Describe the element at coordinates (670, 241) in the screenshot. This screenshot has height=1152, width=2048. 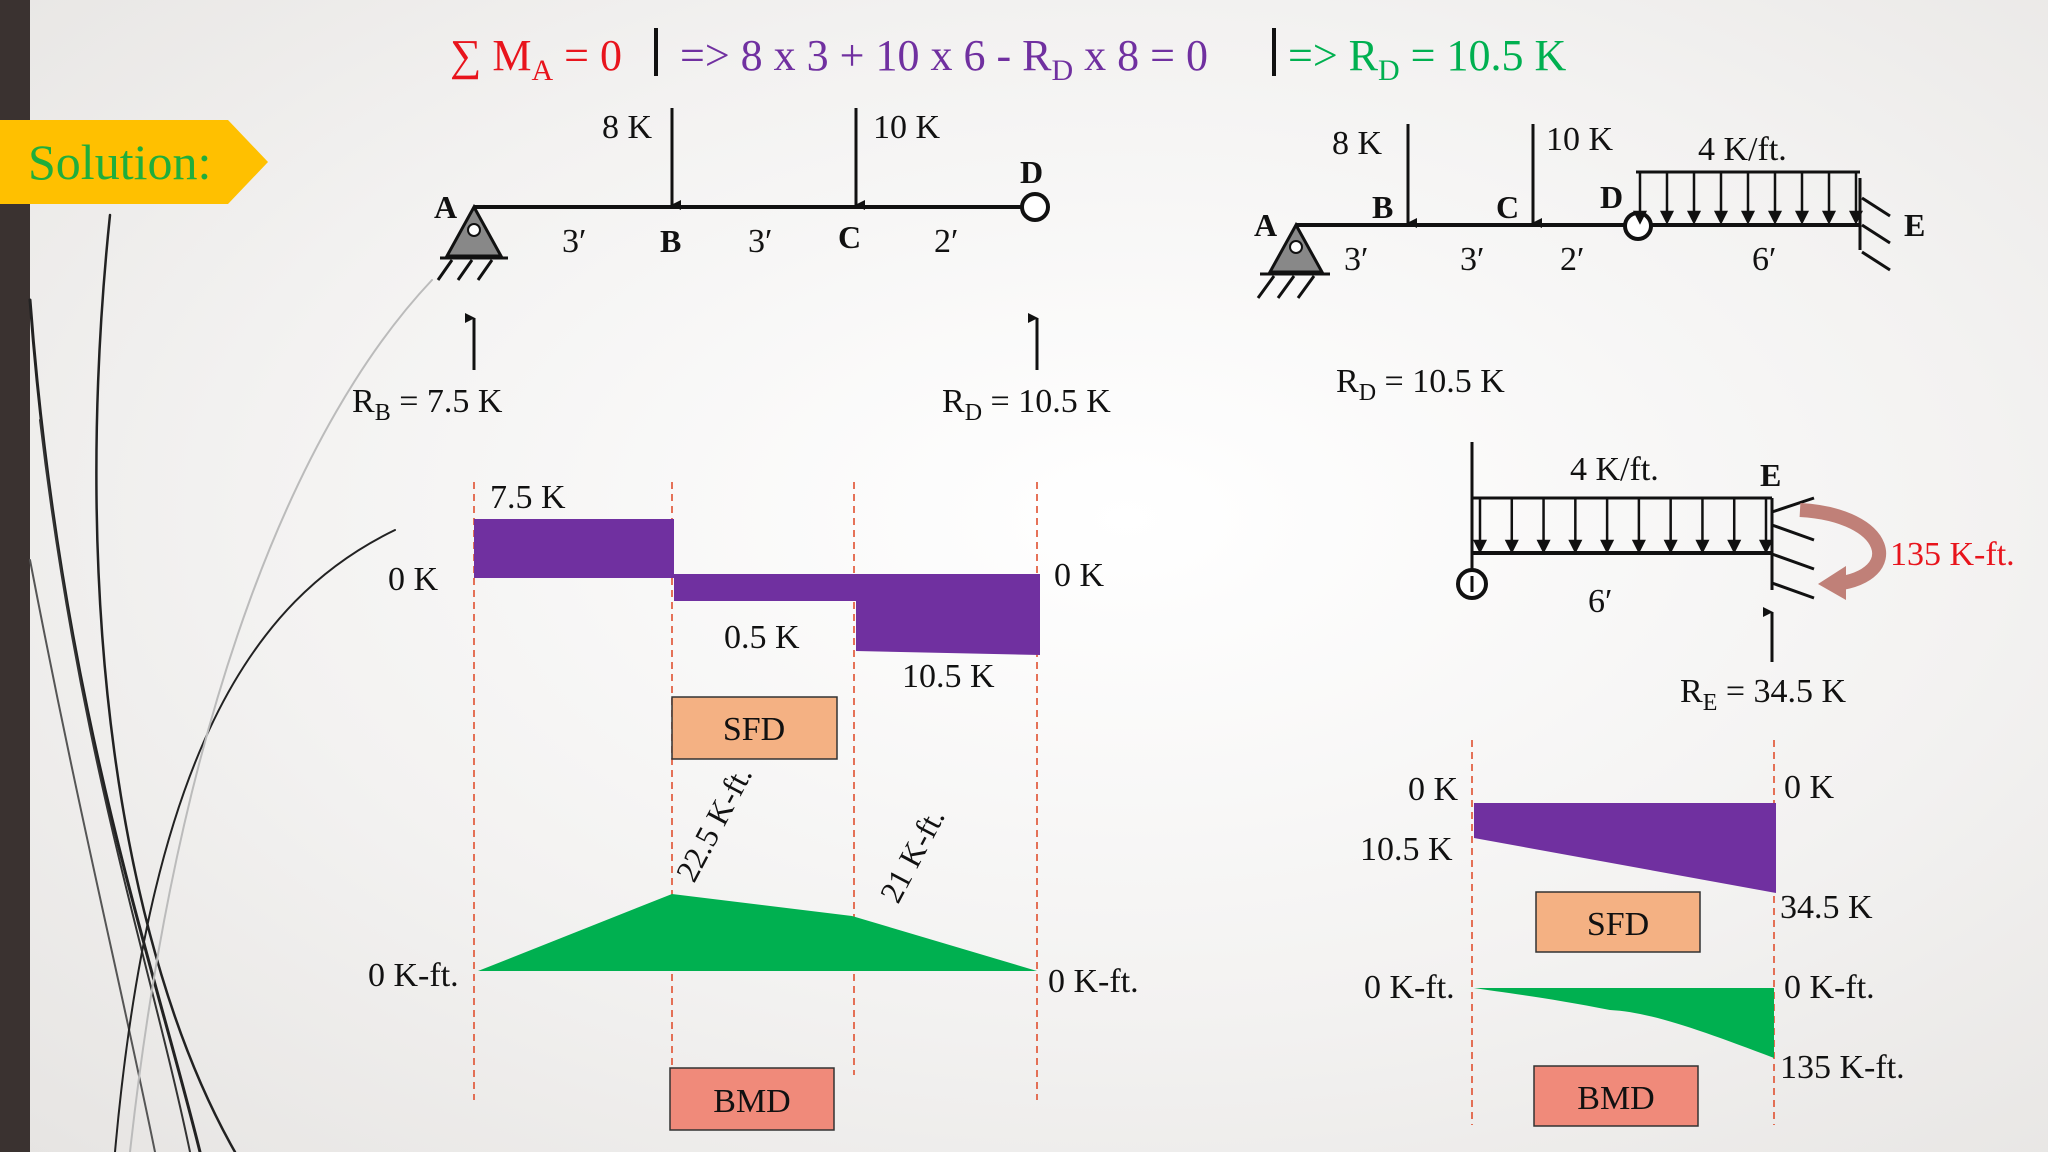
I see `node-b-label: B` at that location.